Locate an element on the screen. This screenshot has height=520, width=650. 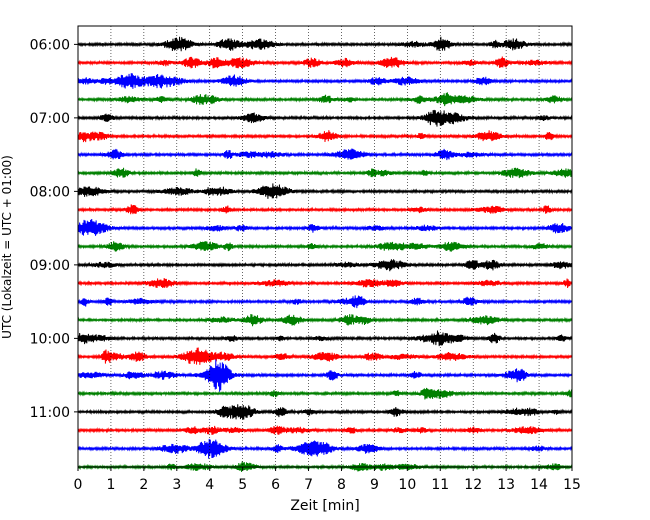
x-tick-label: 5 is located at coordinates (242, 485).